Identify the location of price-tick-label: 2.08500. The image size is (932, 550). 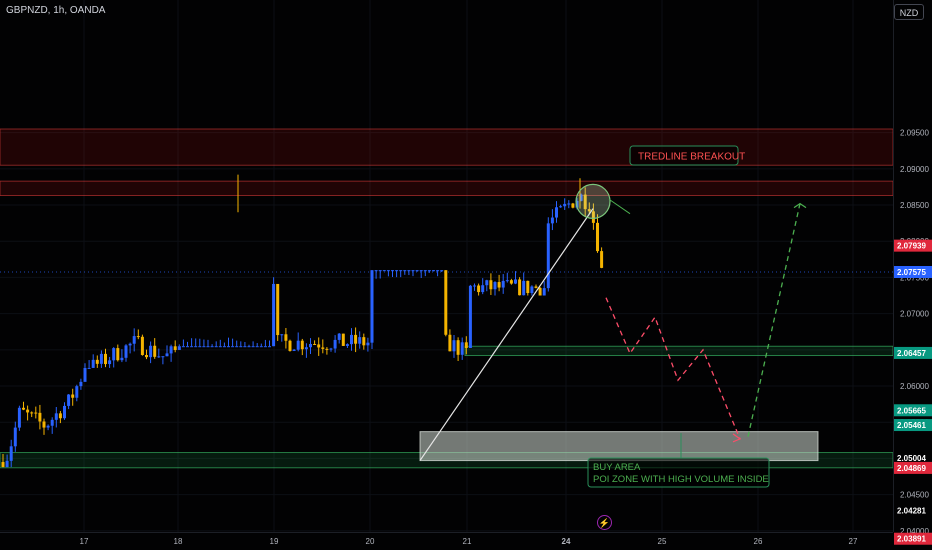
(914, 205).